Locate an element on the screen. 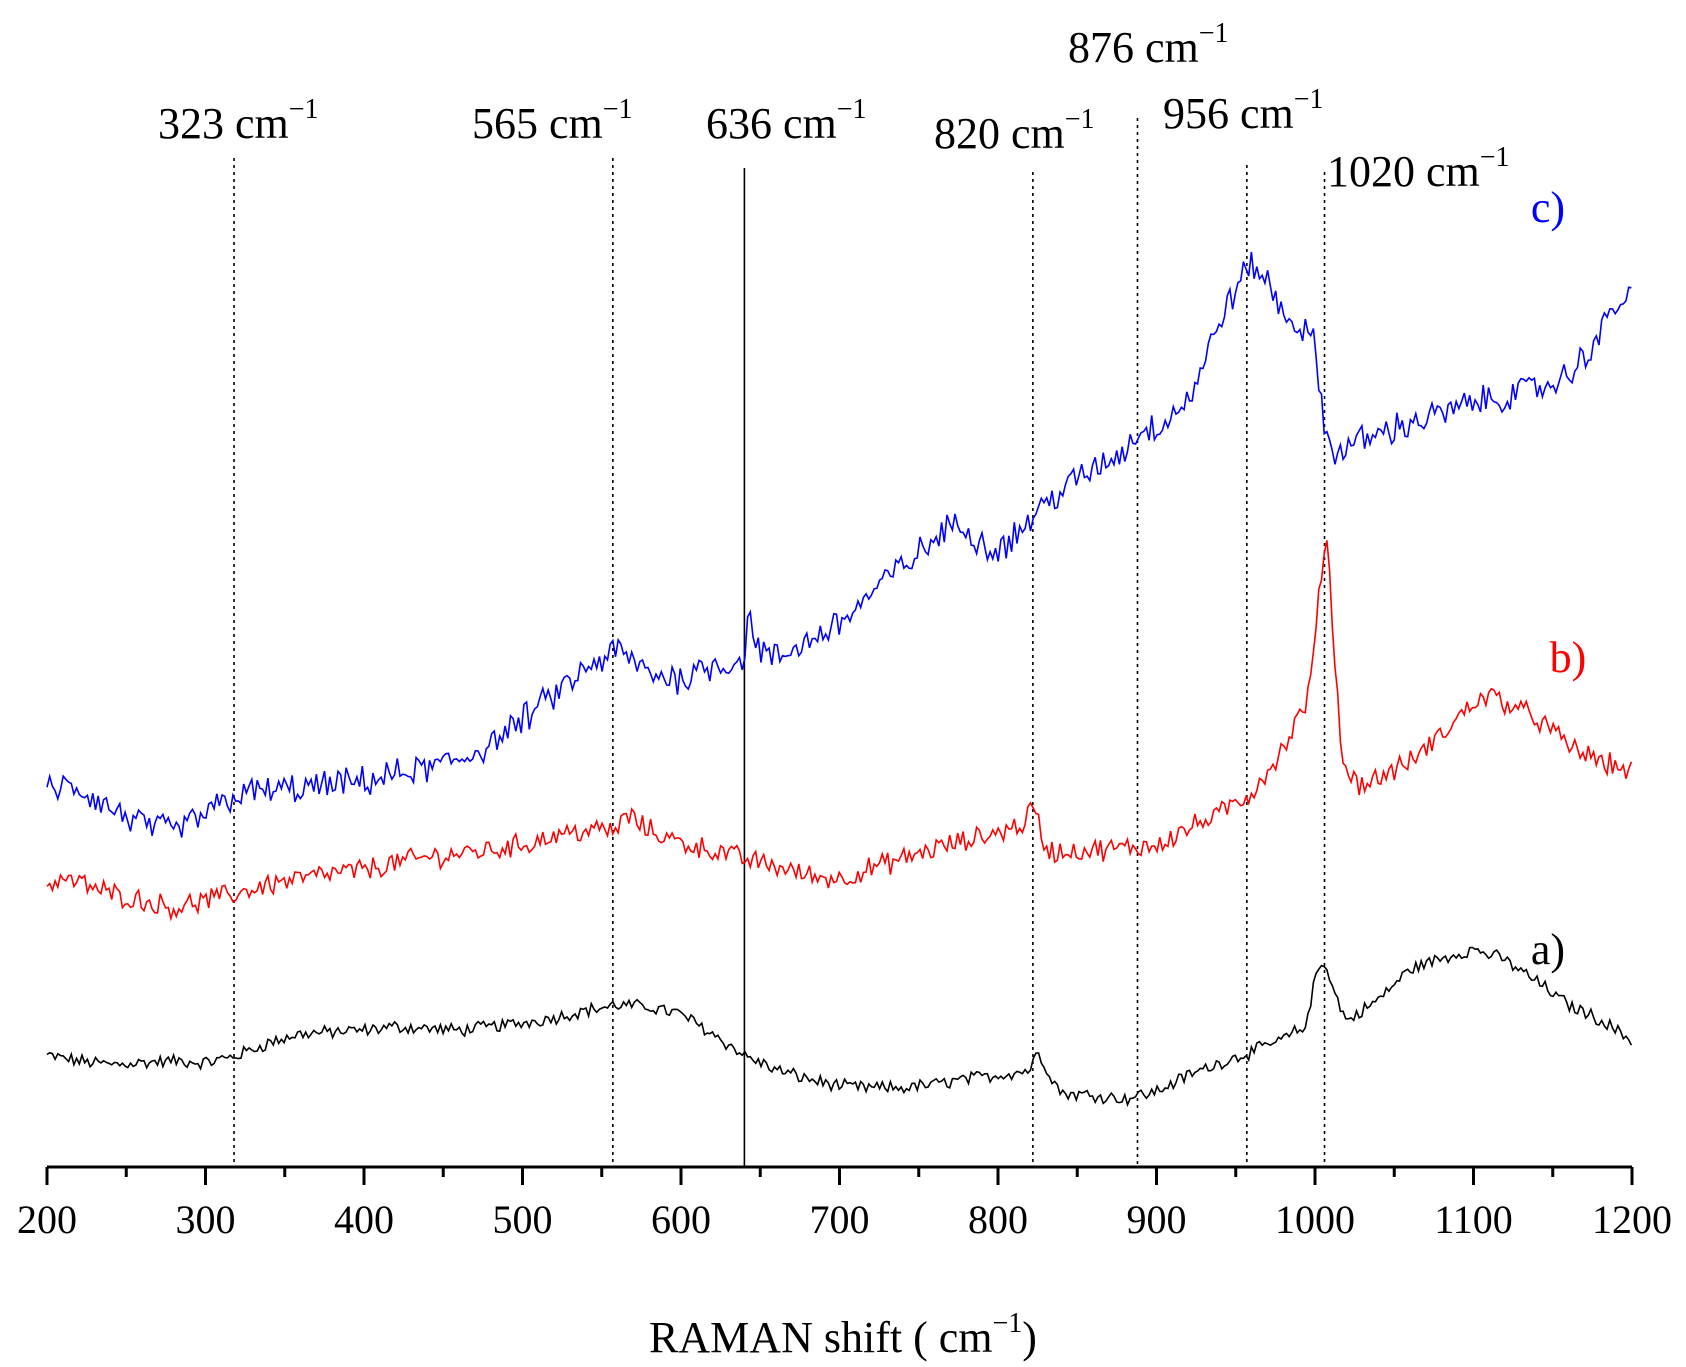 The image size is (1686, 1367). x-tick-label: 800 is located at coordinates (998, 1219).